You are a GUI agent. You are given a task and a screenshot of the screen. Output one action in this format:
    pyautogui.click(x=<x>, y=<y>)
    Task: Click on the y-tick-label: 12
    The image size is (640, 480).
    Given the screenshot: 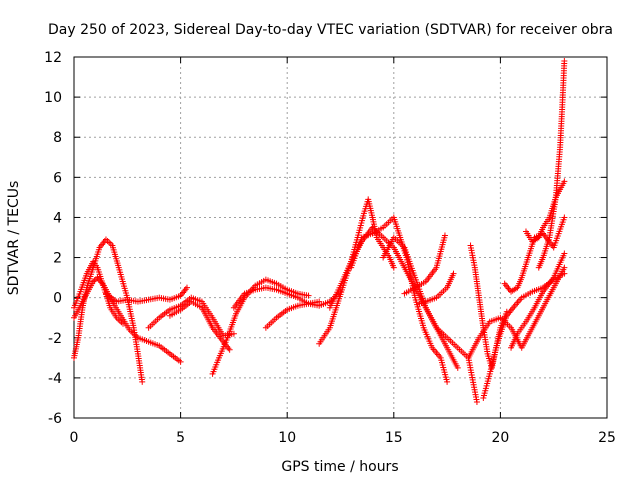 What is the action you would take?
    pyautogui.click(x=53, y=58)
    